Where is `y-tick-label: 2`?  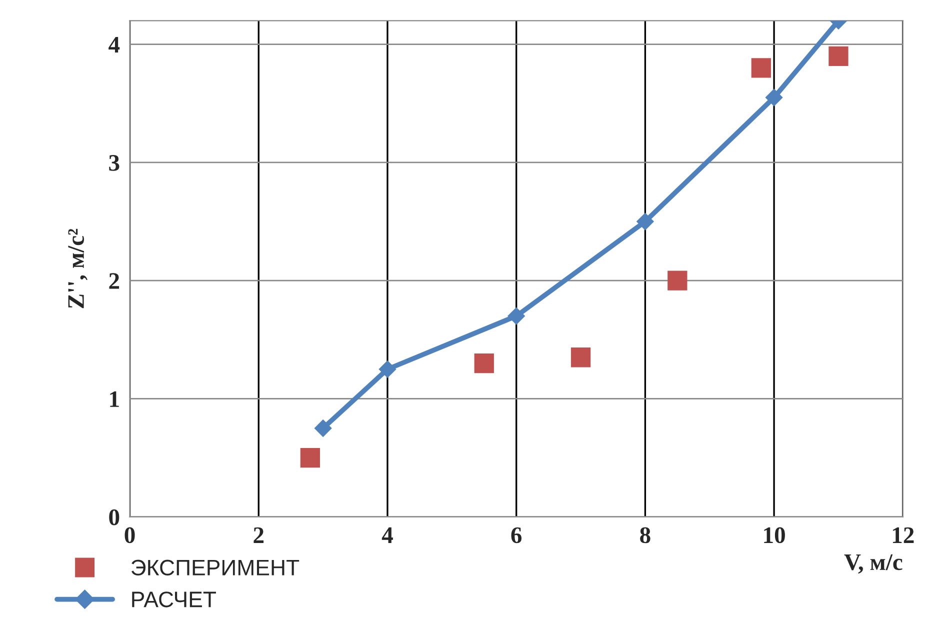
y-tick-label: 2 is located at coordinates (114, 281).